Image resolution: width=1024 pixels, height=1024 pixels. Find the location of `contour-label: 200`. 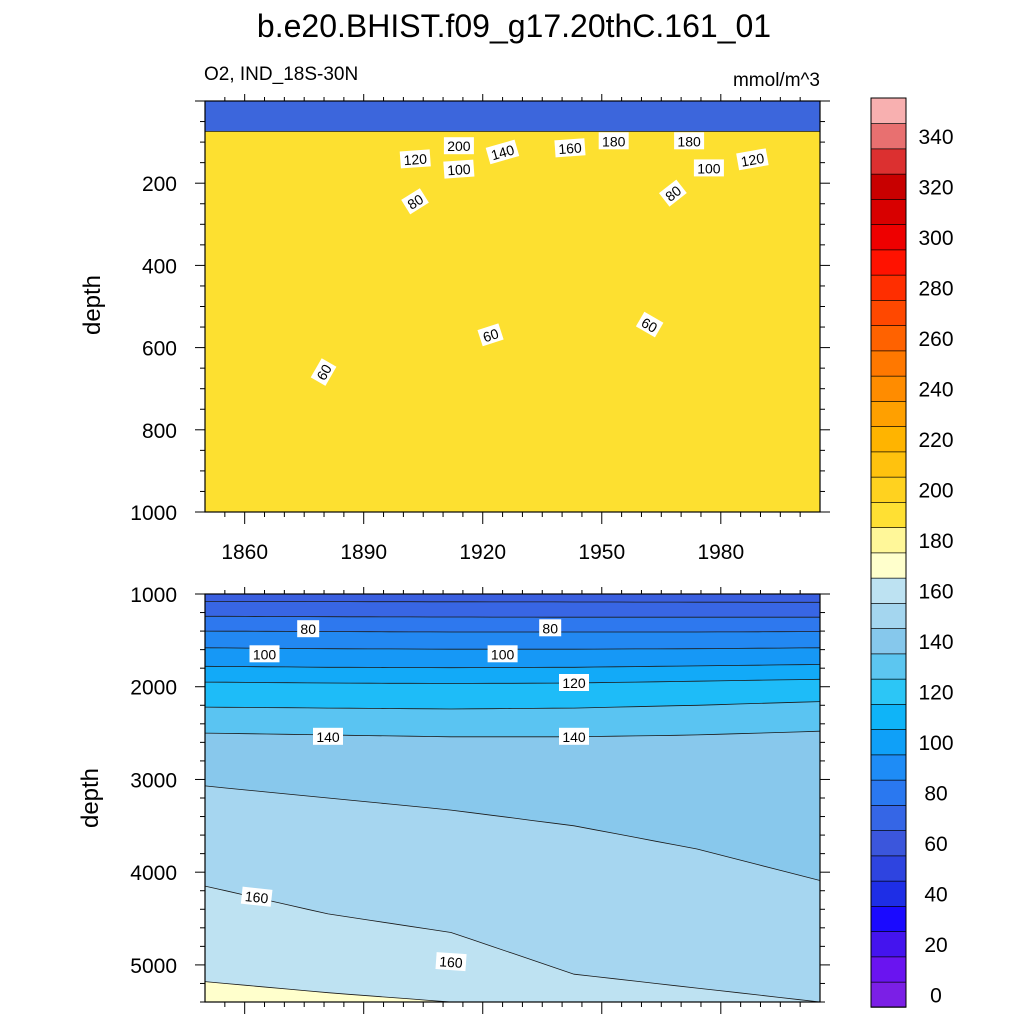

contour-label: 200 is located at coordinates (458, 146).